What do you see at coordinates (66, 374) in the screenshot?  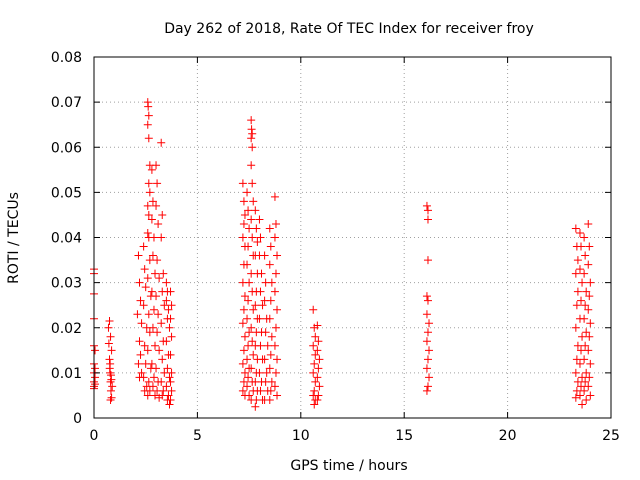 I see `y-tick-label: 0.01` at bounding box center [66, 374].